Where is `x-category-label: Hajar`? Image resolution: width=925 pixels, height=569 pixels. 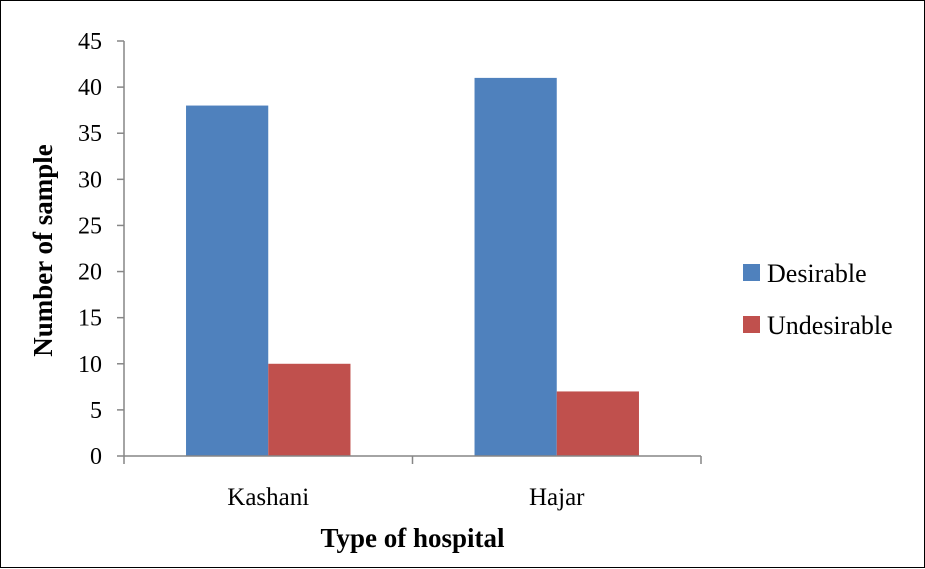 x-category-label: Hajar is located at coordinates (557, 497).